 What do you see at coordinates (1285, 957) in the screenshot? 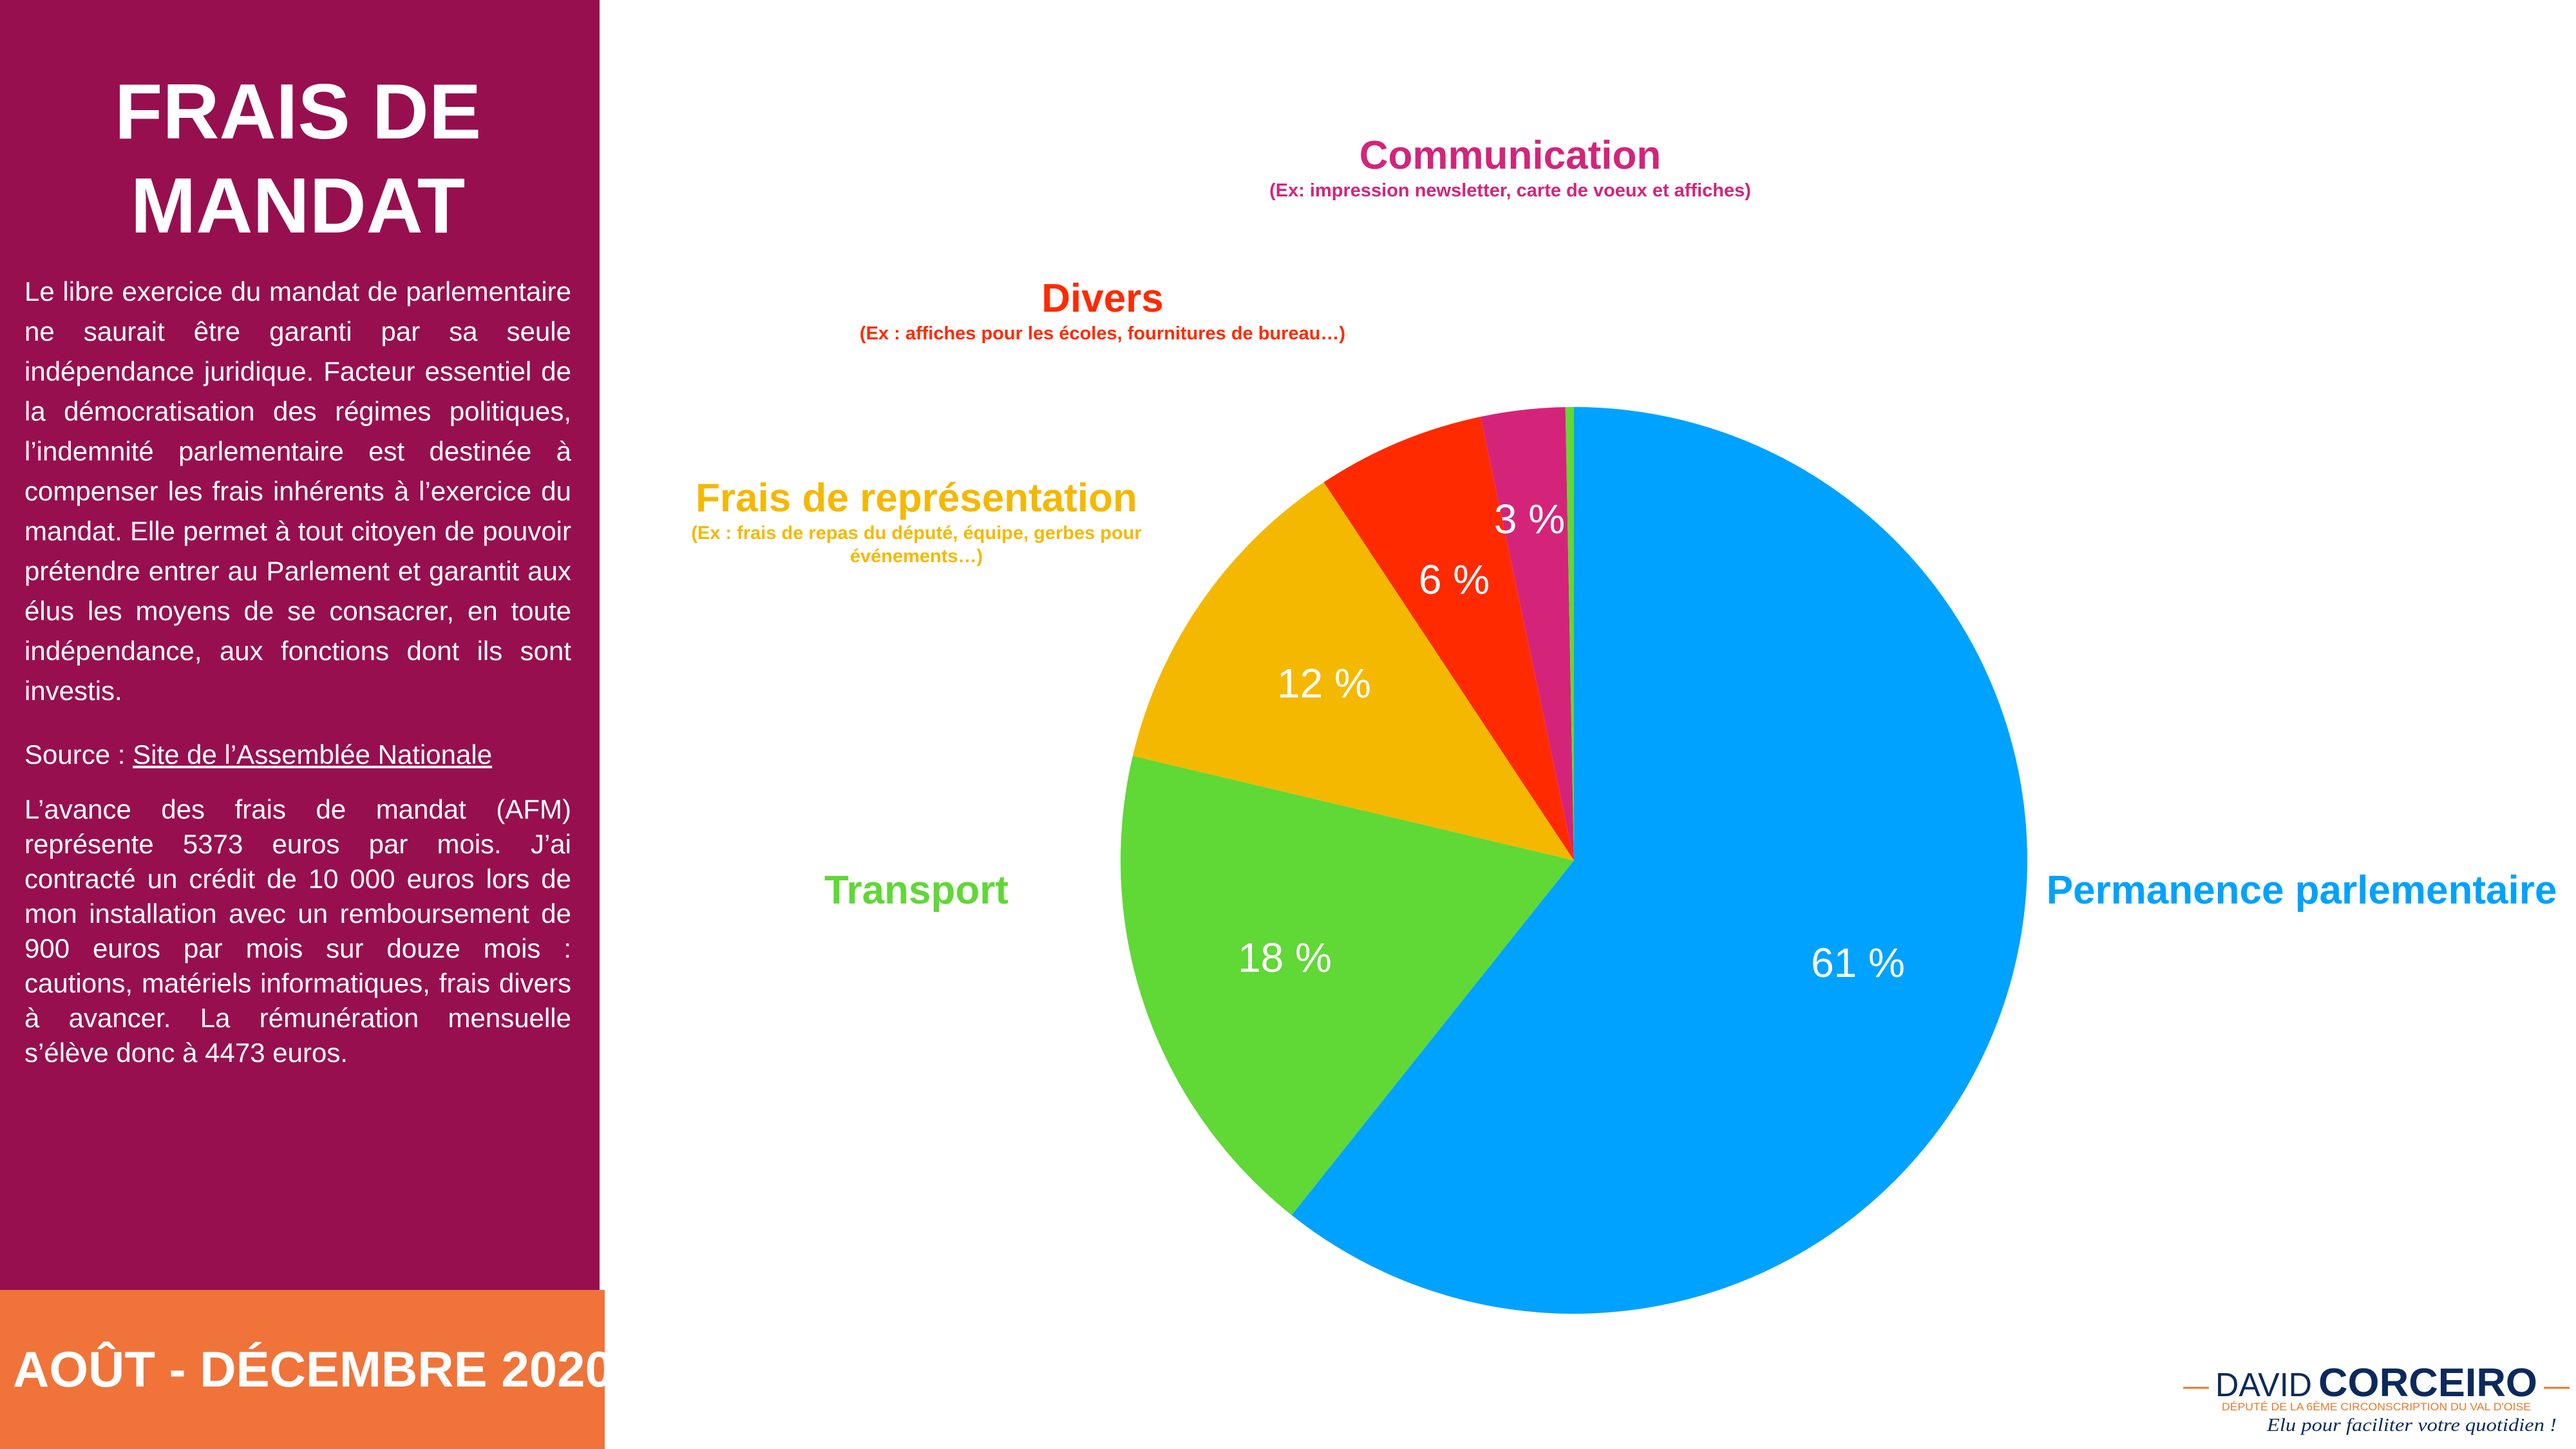
I see `pct-label-transport: 18 %` at bounding box center [1285, 957].